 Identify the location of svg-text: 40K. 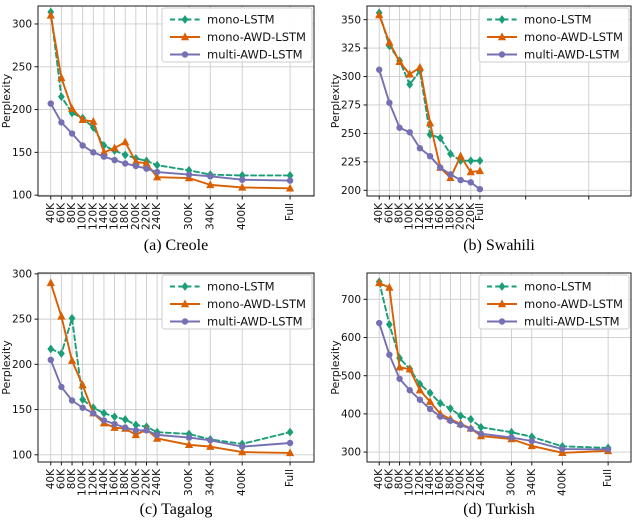
(51, 212).